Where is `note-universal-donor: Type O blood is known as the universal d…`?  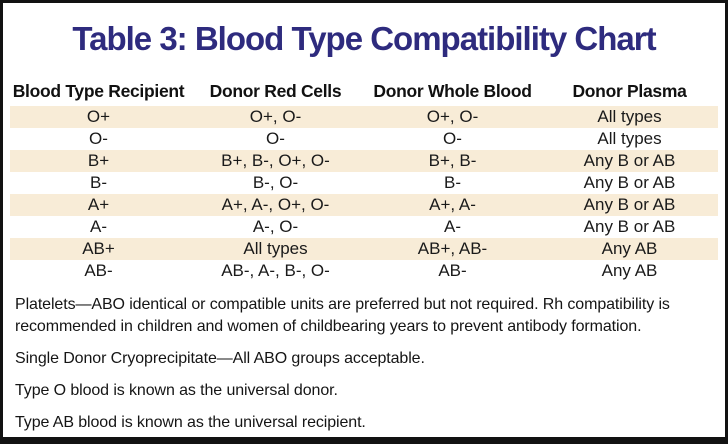 note-universal-donor: Type O blood is known as the universal d… is located at coordinates (176, 390).